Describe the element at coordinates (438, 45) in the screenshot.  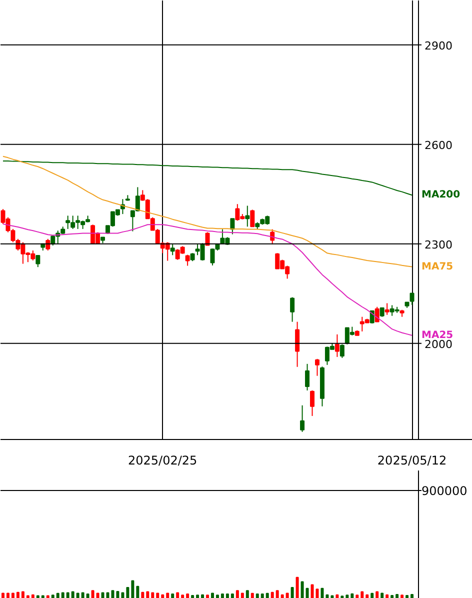
I see `y-tick-label: 2900` at that location.